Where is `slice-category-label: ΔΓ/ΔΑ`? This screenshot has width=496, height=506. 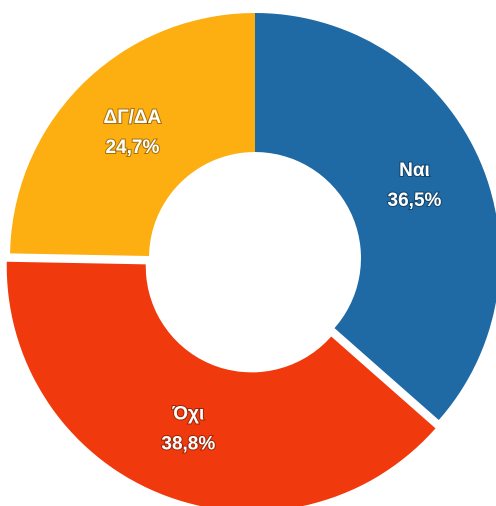 slice-category-label: ΔΓ/ΔΑ is located at coordinates (133, 117).